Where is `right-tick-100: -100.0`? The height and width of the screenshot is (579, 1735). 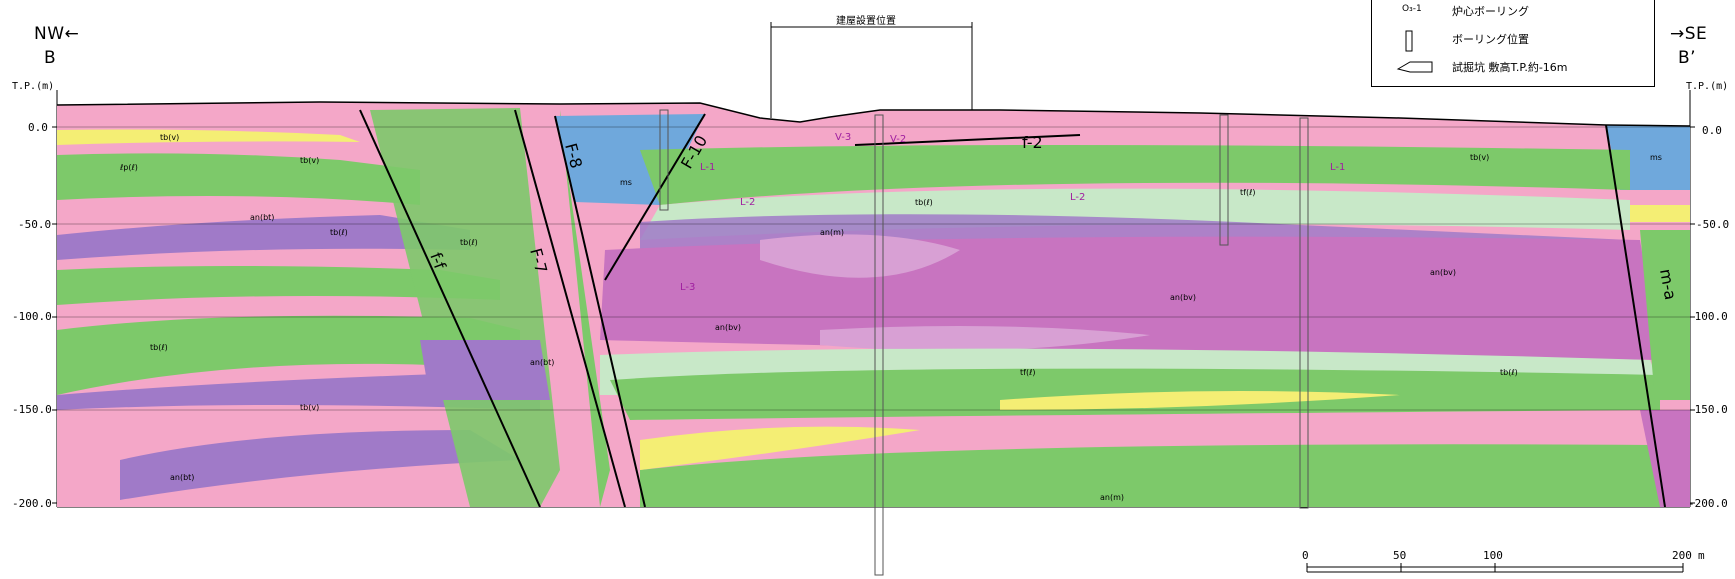 right-tick-100: -100.0 is located at coordinates (1708, 316).